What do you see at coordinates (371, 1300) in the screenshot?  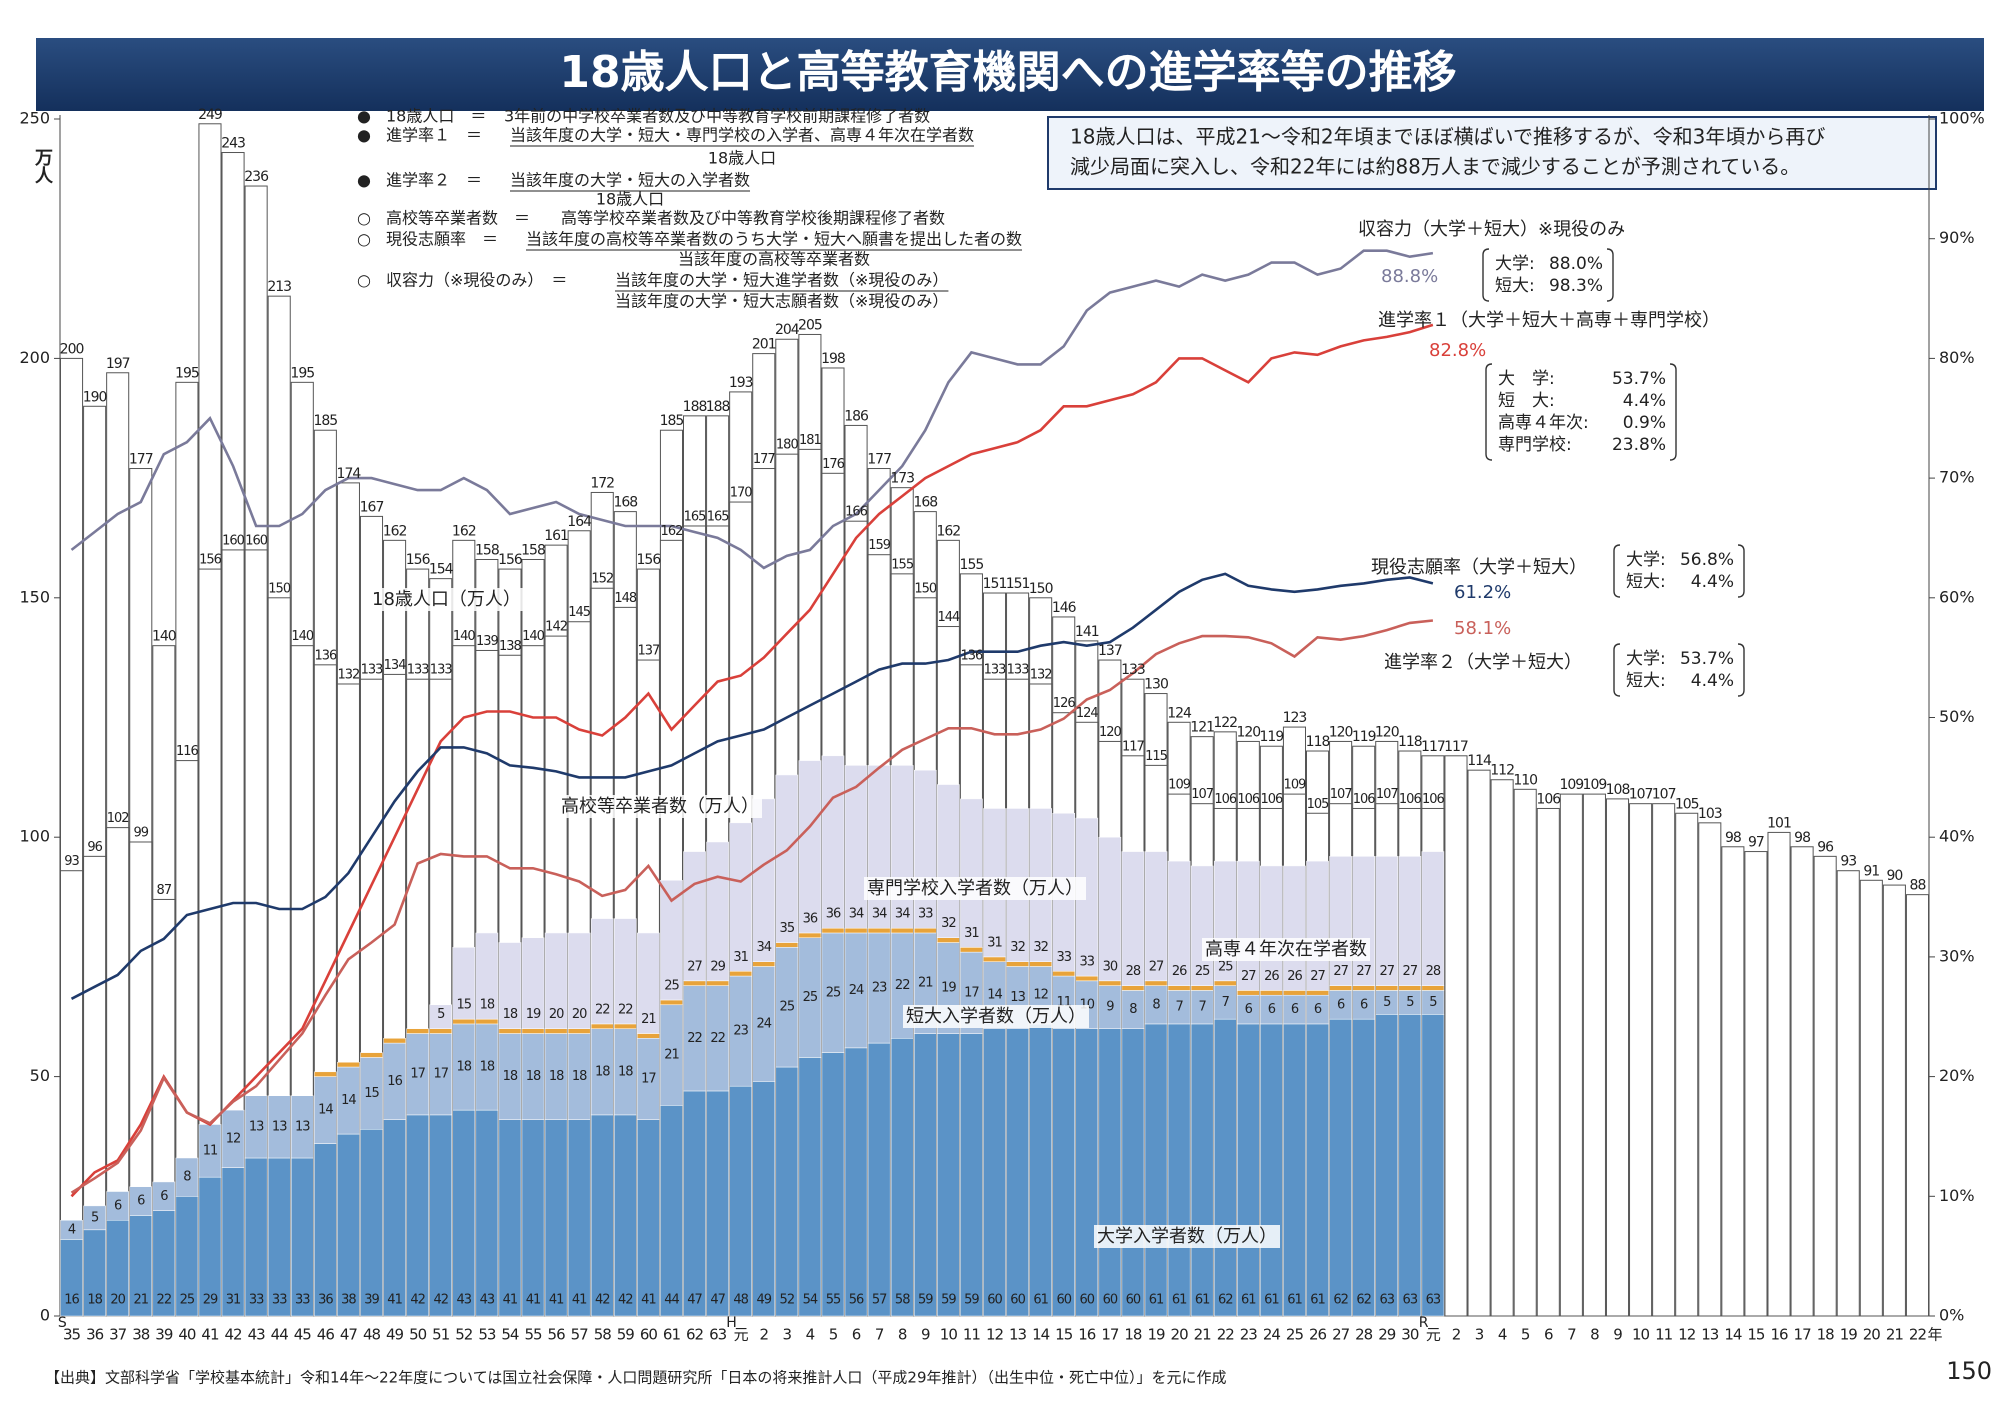 I see `data-label: 39` at bounding box center [371, 1300].